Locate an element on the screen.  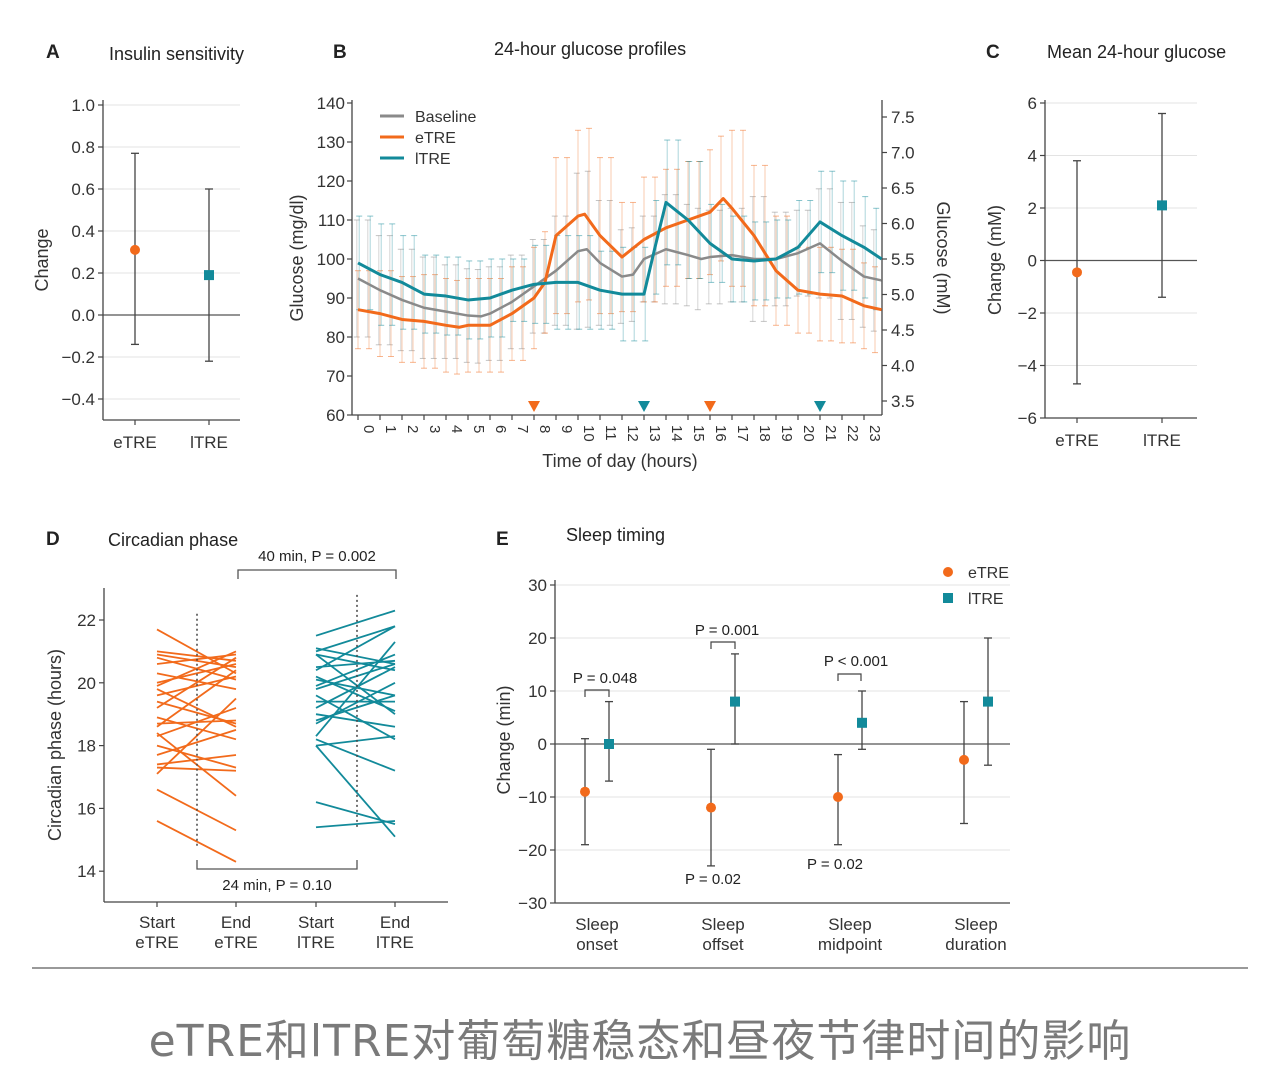
panel-b-xtick-label: 0 is located at coordinates (368, 429).